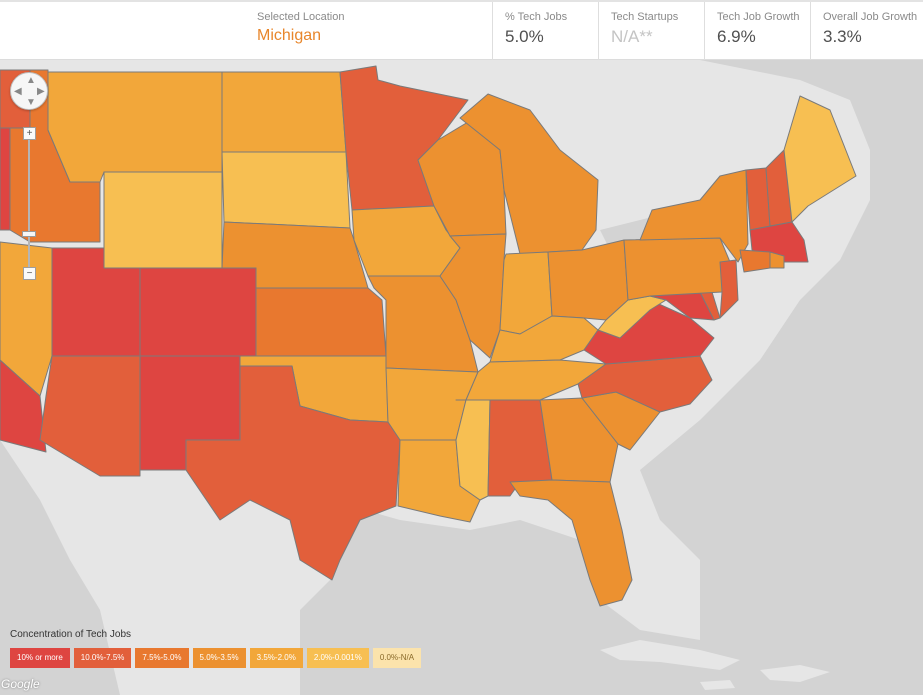  What do you see at coordinates (190, 413) in the screenshot?
I see `state-new-mexico` at bounding box center [190, 413].